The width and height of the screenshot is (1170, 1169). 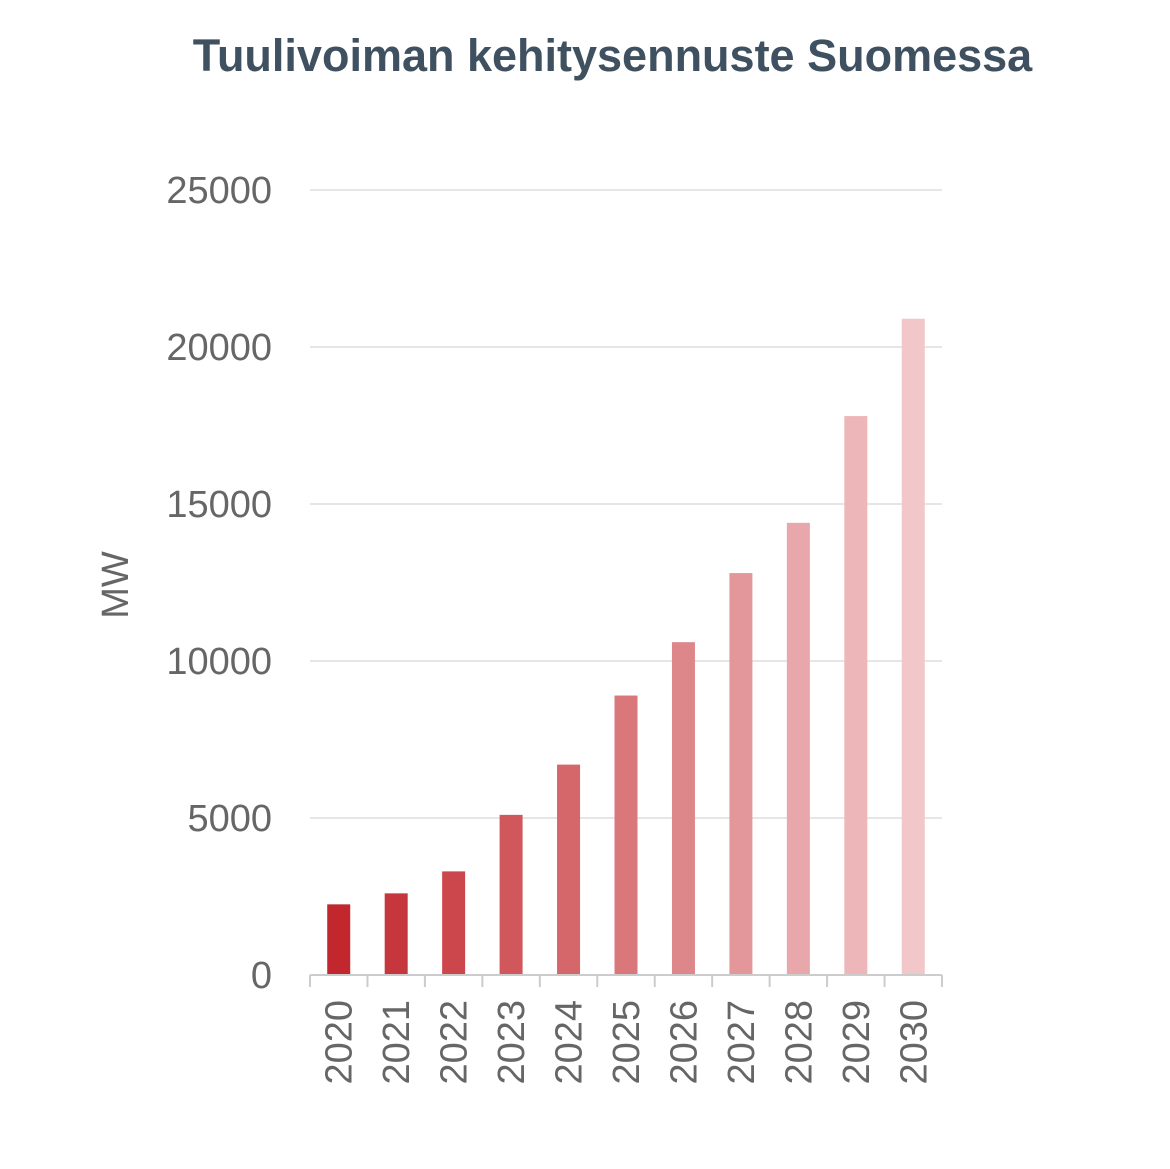 What do you see at coordinates (856, 696) in the screenshot?
I see `bar-2029` at bounding box center [856, 696].